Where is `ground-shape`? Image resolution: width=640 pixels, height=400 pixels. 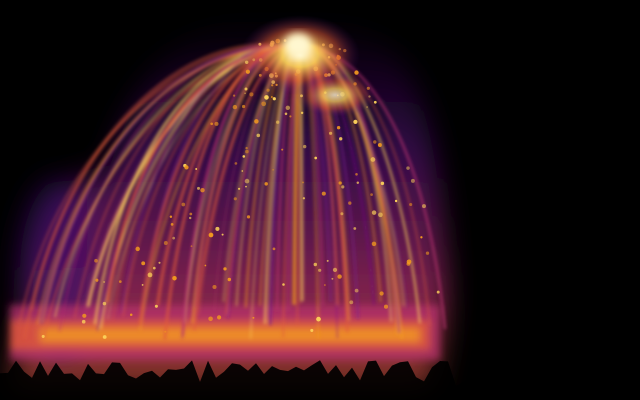 ground-shape is located at coordinates (320, 380).